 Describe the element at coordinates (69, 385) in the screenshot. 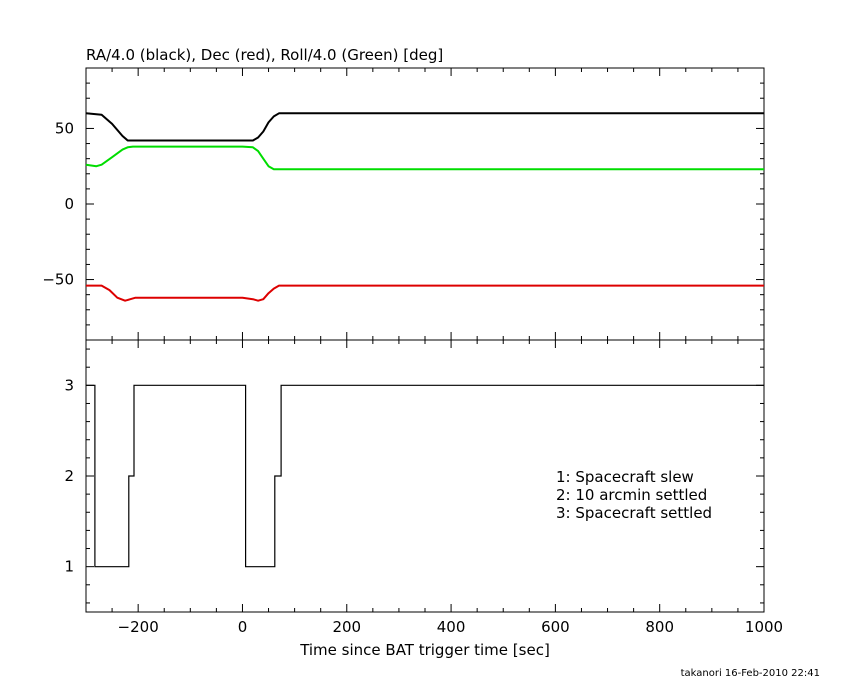

I see `bottom-y-tick-label: 3` at that location.